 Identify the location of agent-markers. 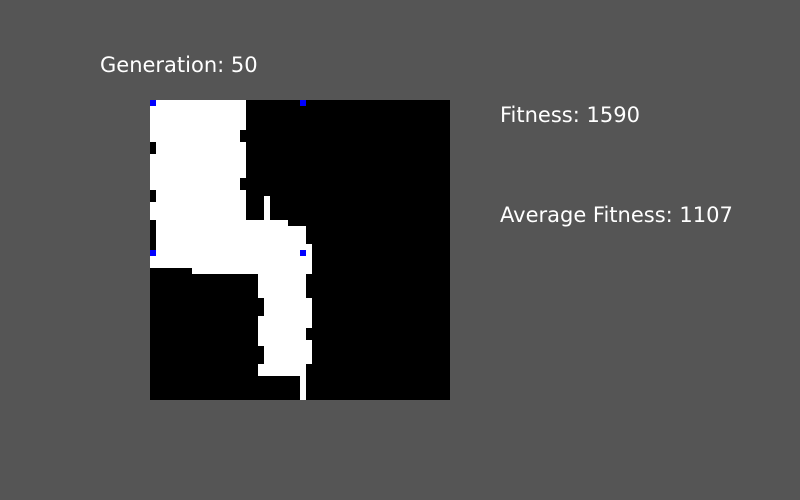
(228, 178).